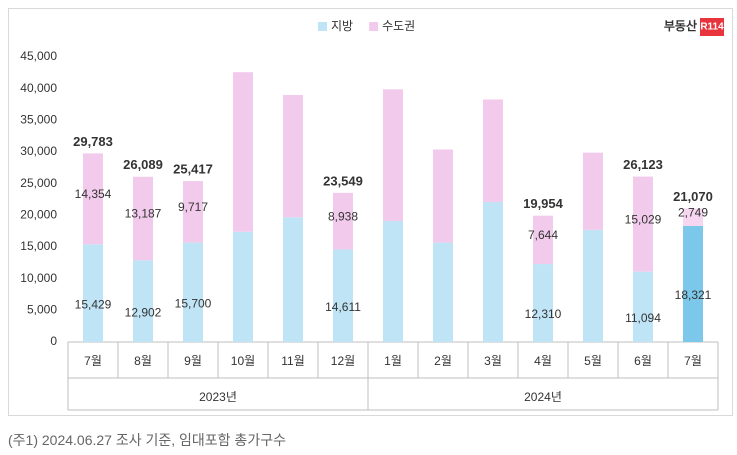  I want to click on data-label: 13,187, so click(143, 214).